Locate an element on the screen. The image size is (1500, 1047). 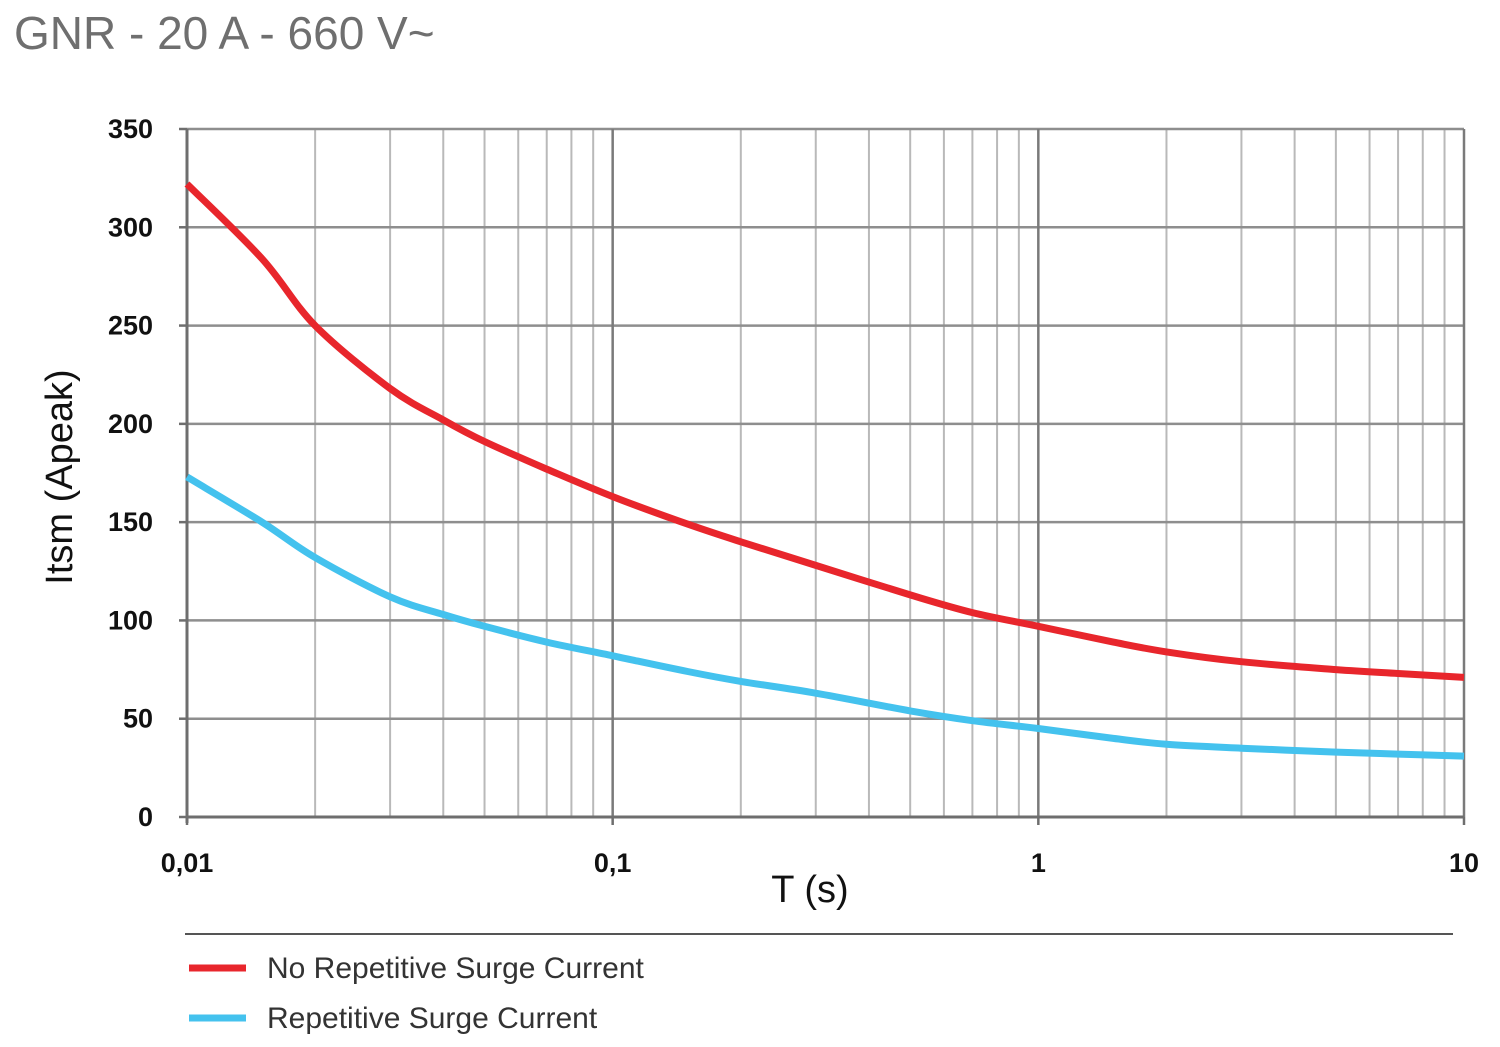
y-tick-label: 0 is located at coordinates (145, 817).